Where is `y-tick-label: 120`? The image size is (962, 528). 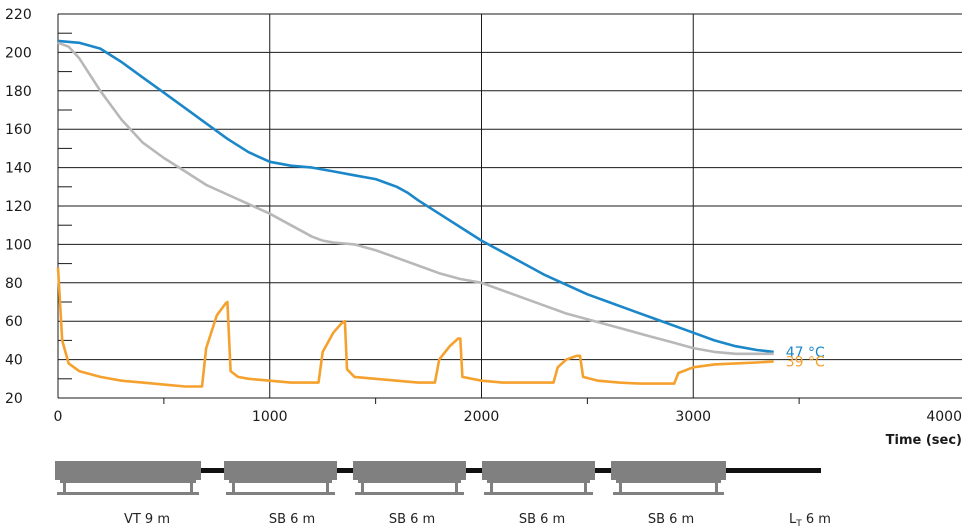
y-tick-label: 120 is located at coordinates (18, 207).